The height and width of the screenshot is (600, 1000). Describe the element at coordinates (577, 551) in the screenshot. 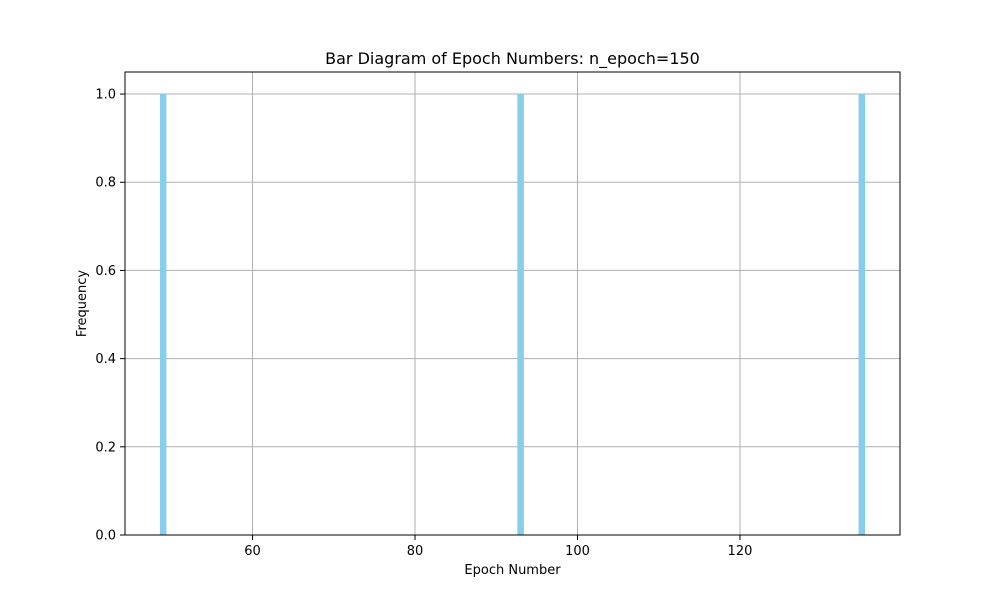

I see `x-tick-label: 100` at that location.